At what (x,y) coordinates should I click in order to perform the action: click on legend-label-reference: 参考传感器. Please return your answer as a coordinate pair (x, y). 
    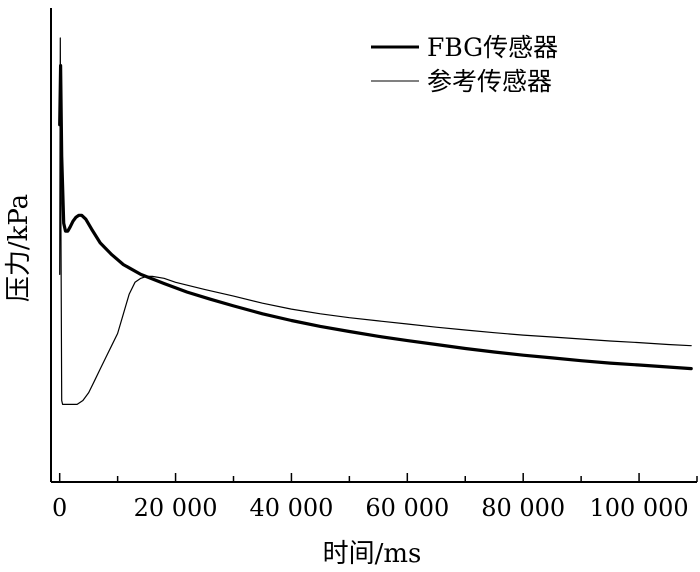
    Looking at the image, I should click on (489, 81).